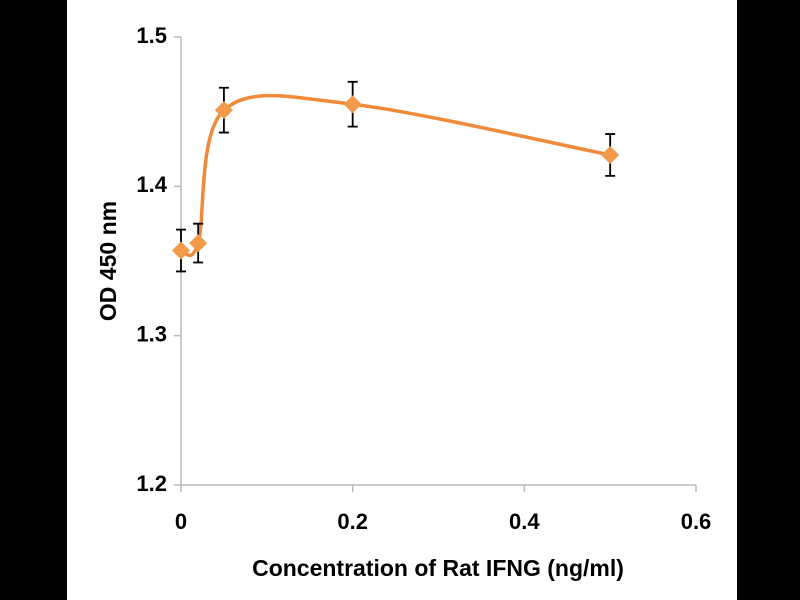  Describe the element at coordinates (352, 521) in the screenshot. I see `x-tick-label: 0.2` at that location.